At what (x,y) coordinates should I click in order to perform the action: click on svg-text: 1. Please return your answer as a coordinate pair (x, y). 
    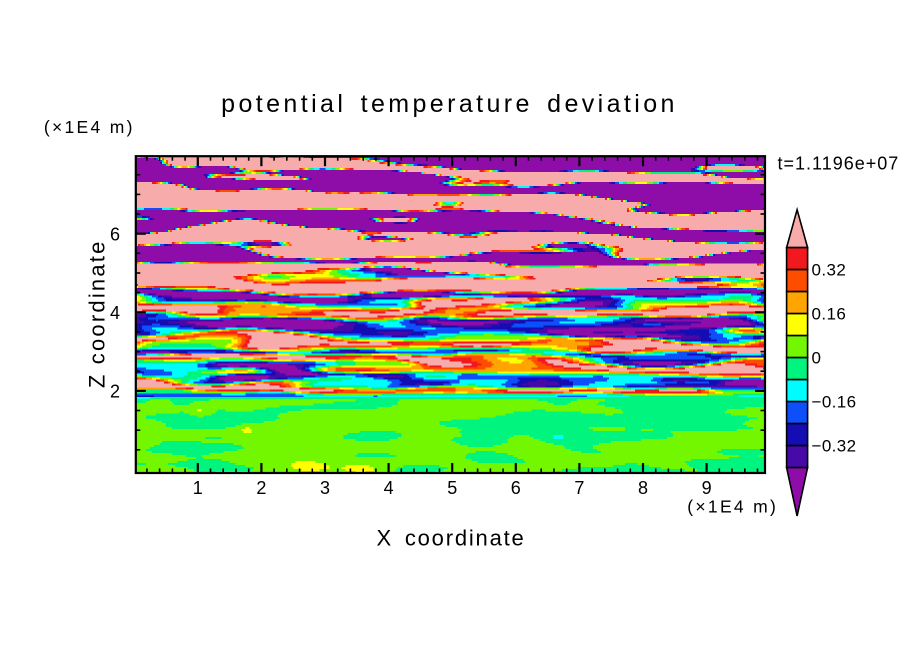
    Looking at the image, I should click on (198, 488).